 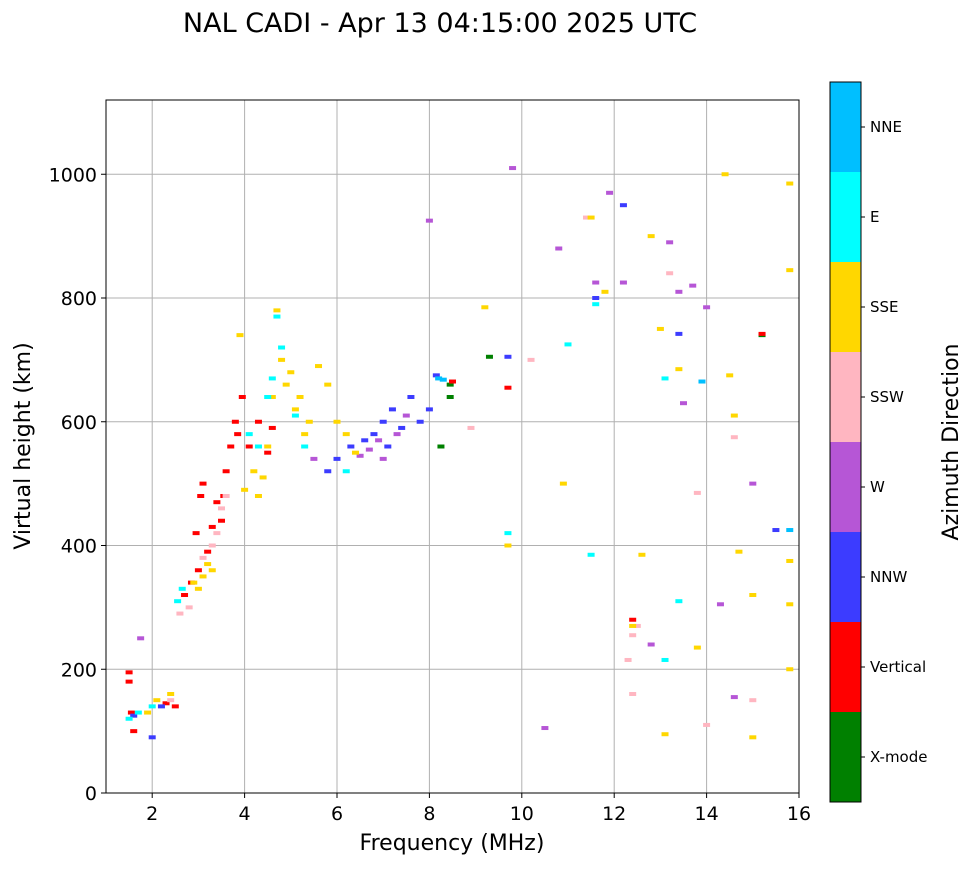 I want to click on colorbar-label: E, so click(x=874, y=217).